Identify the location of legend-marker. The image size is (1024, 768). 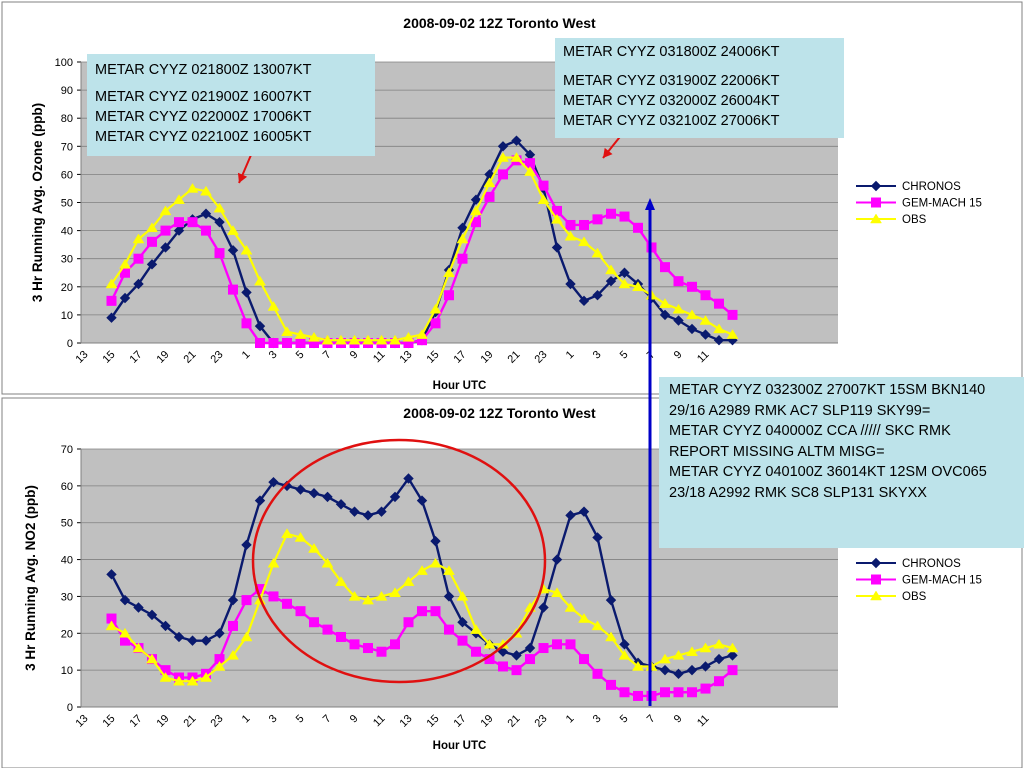
(876, 563).